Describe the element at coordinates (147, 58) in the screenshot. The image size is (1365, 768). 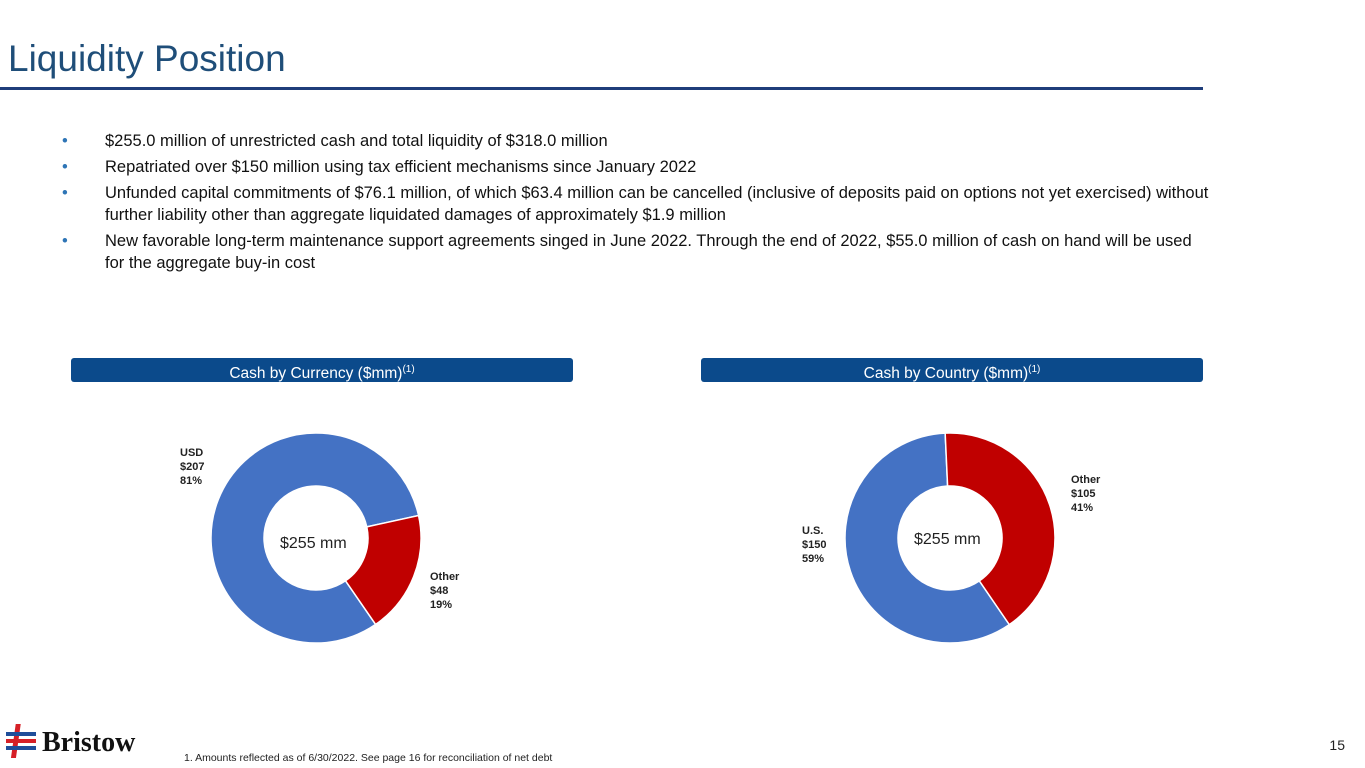
I see `page-title: Liquidity Position` at that location.